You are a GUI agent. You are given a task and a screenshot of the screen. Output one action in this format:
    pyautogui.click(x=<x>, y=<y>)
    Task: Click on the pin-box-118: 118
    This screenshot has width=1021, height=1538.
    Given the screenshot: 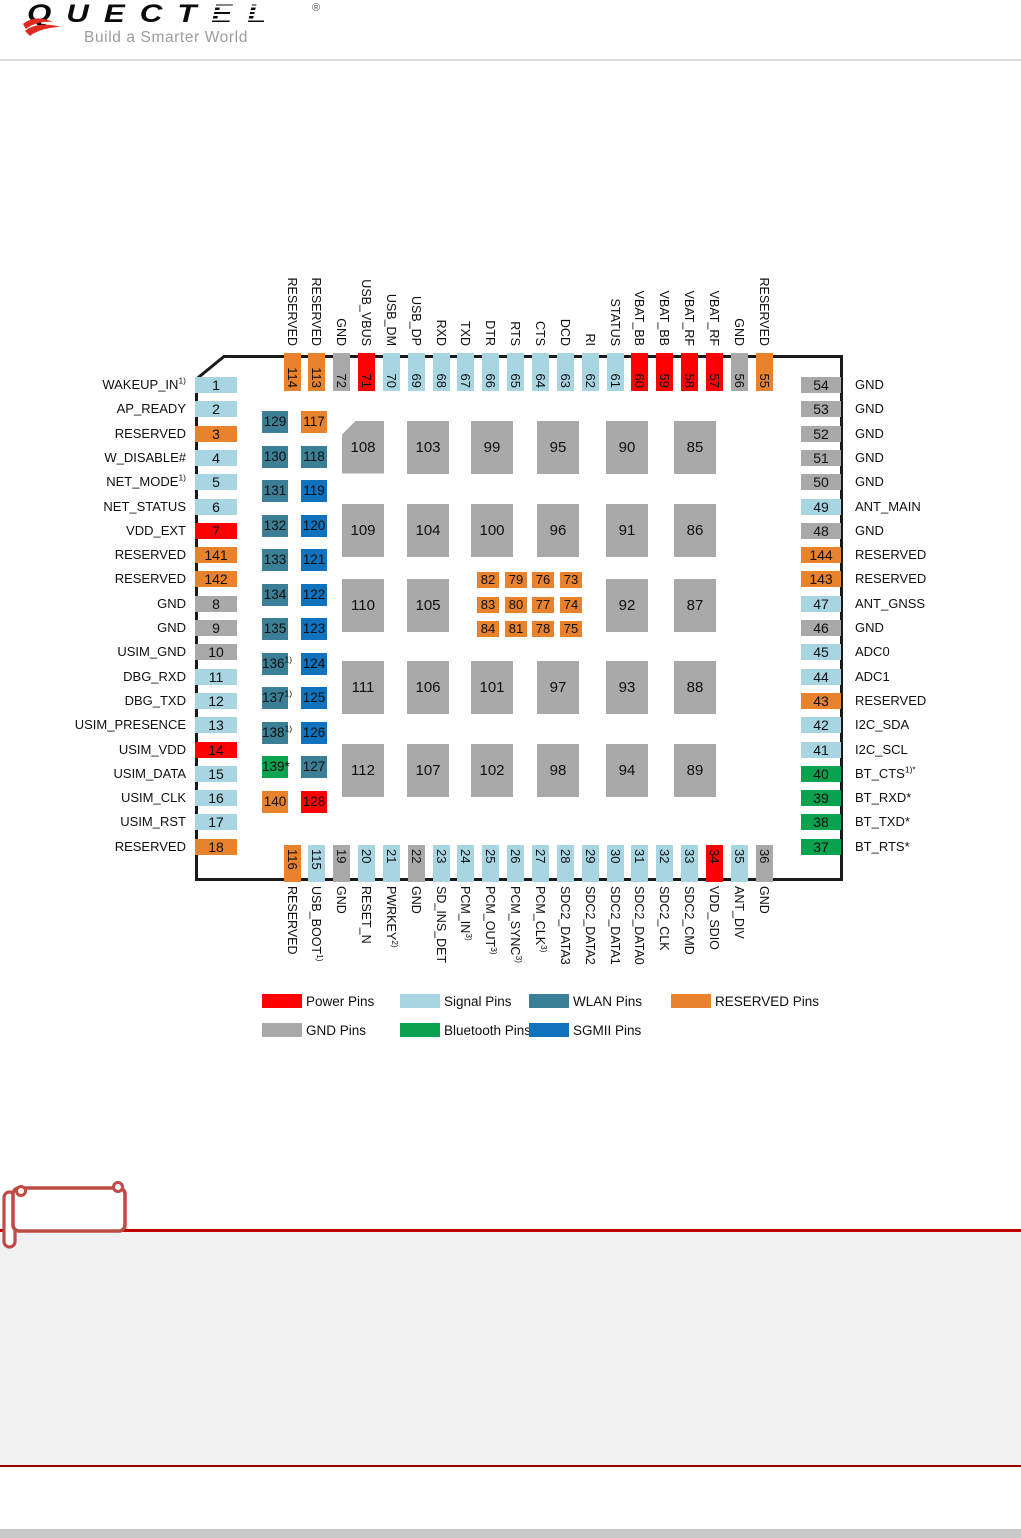 What is the action you would take?
    pyautogui.click(x=314, y=456)
    